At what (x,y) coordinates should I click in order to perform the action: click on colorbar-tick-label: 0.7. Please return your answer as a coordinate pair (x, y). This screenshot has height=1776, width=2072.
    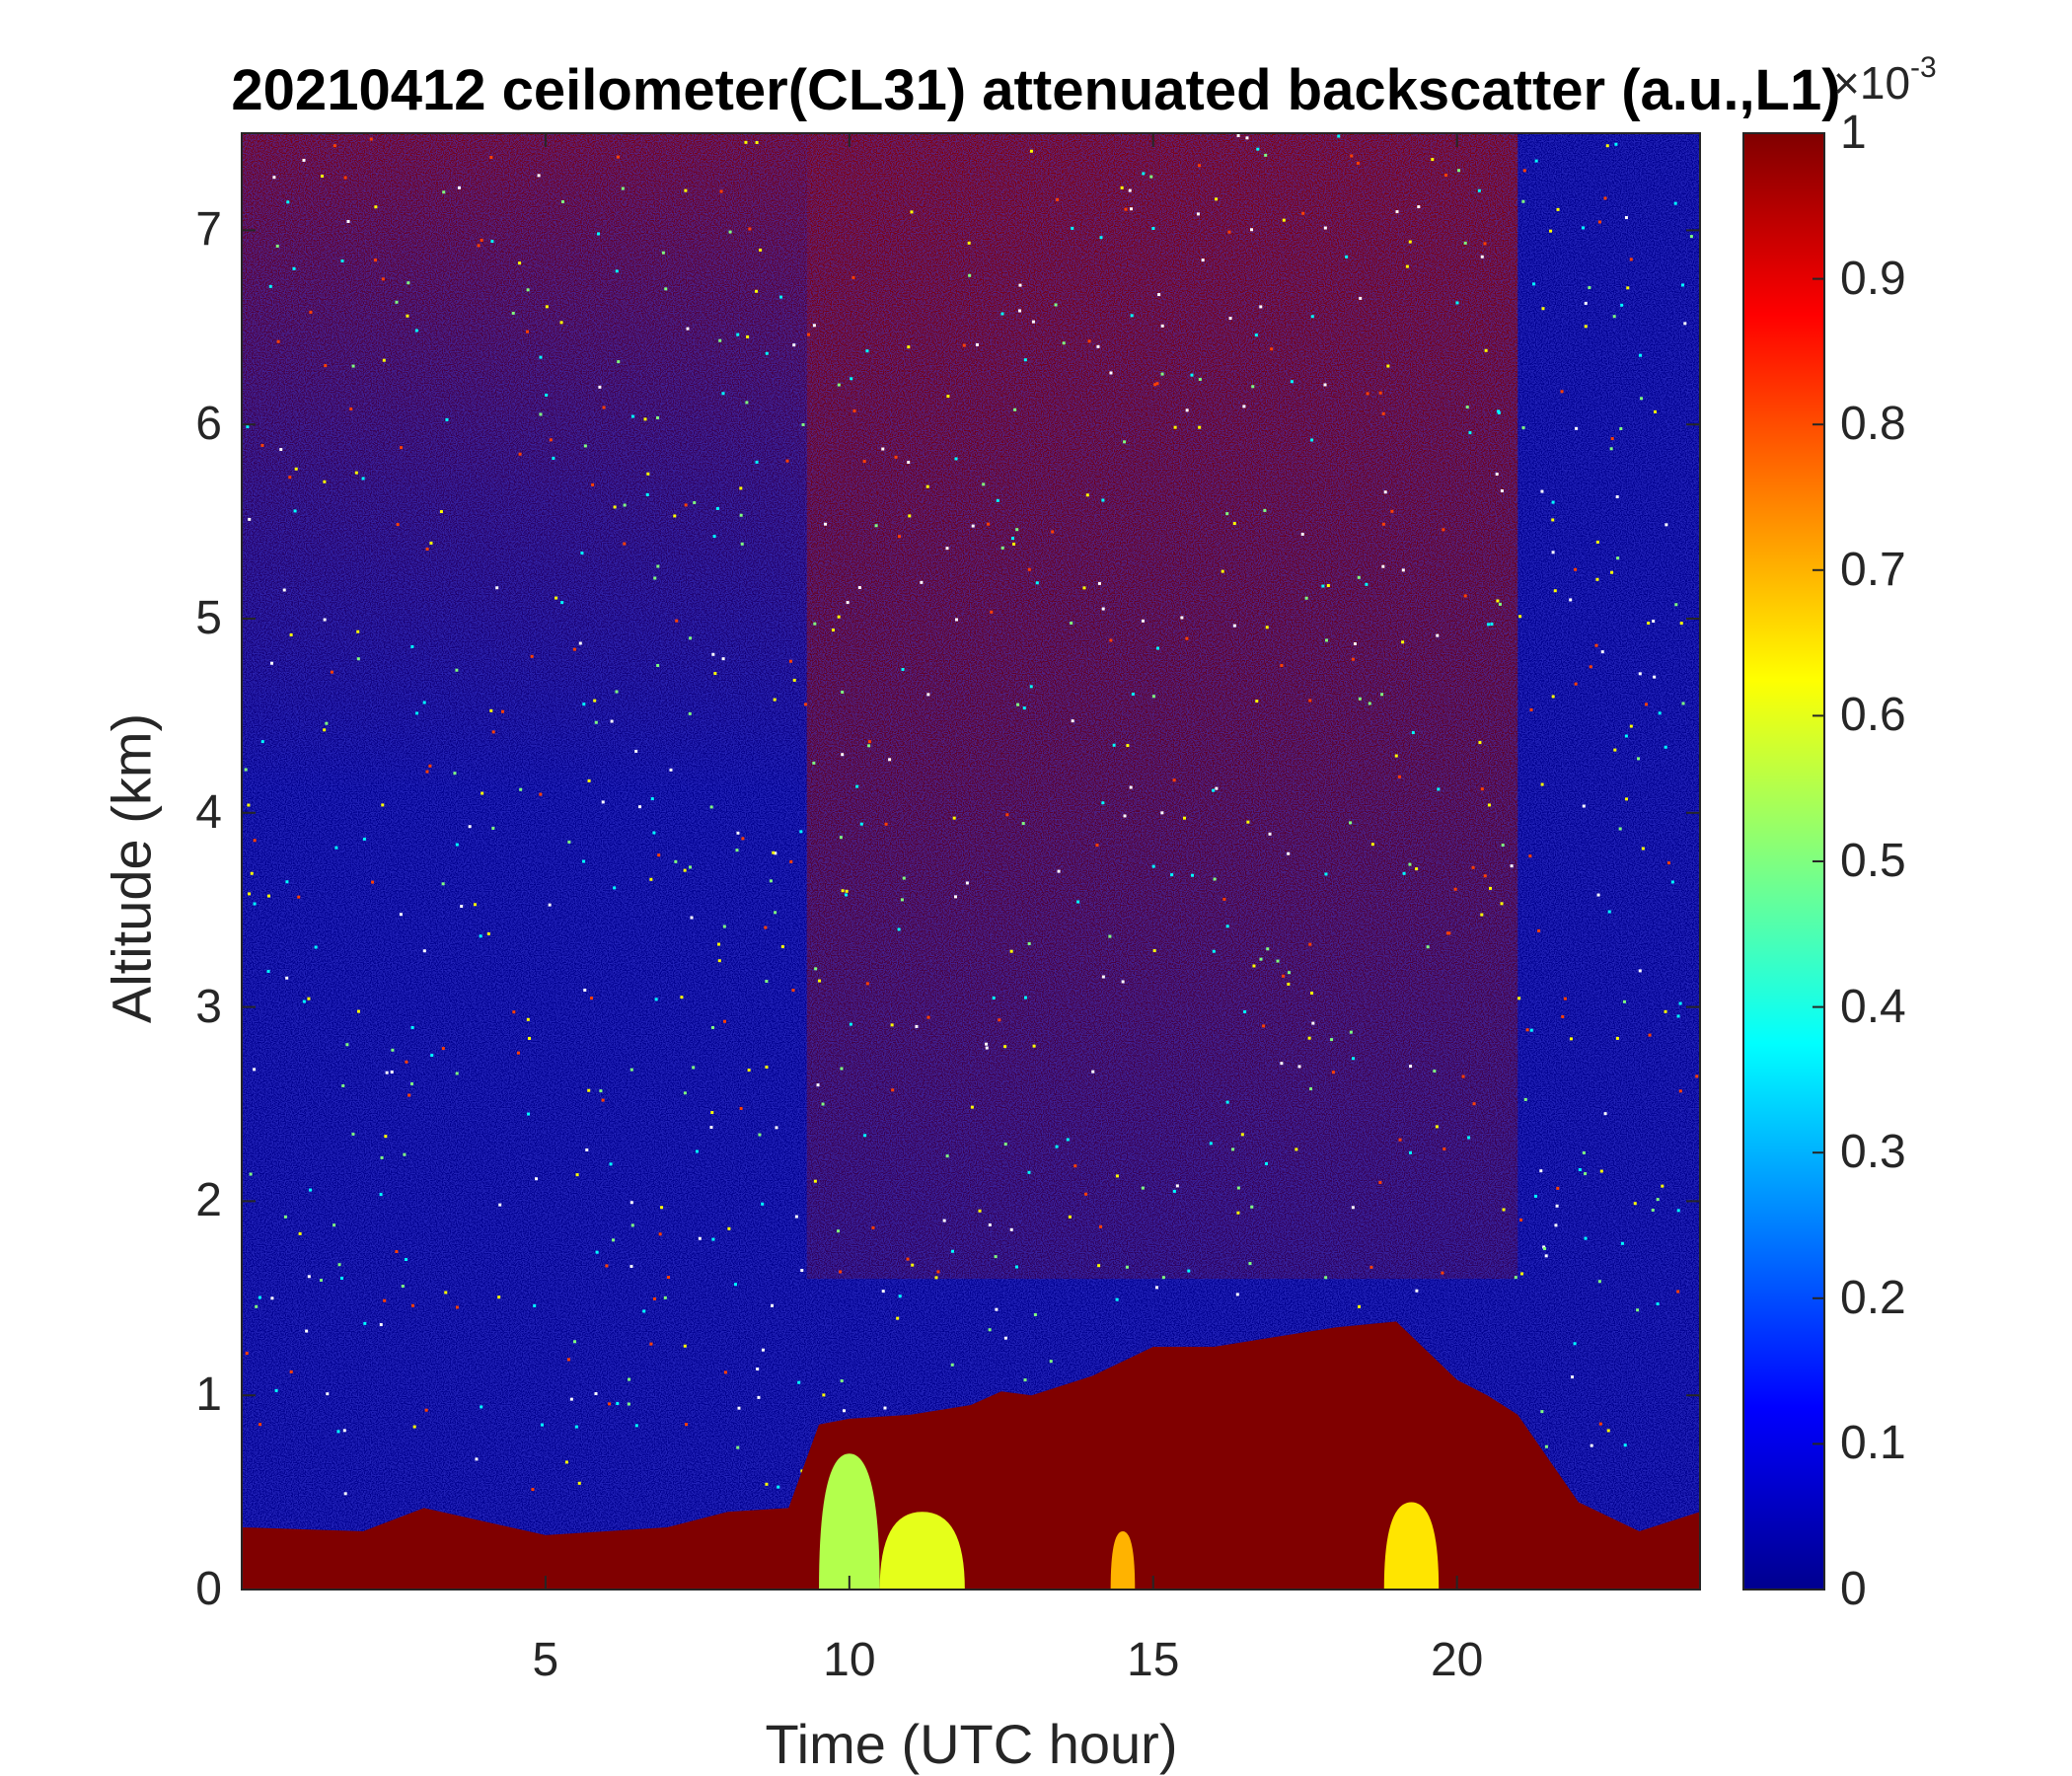
    Looking at the image, I should click on (1873, 570).